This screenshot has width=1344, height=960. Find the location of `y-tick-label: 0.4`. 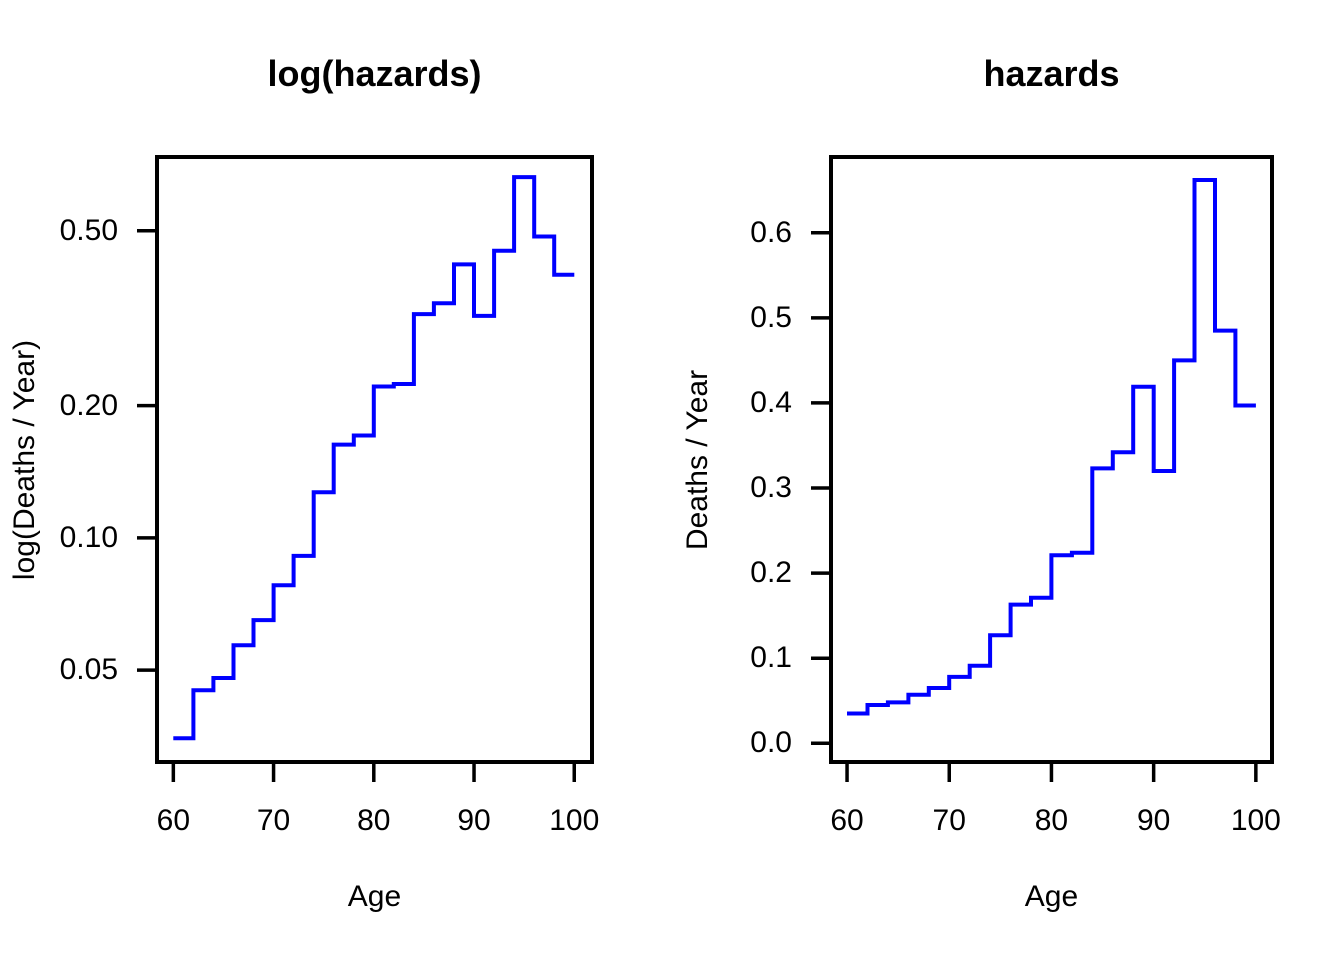

y-tick-label: 0.4 is located at coordinates (771, 402).